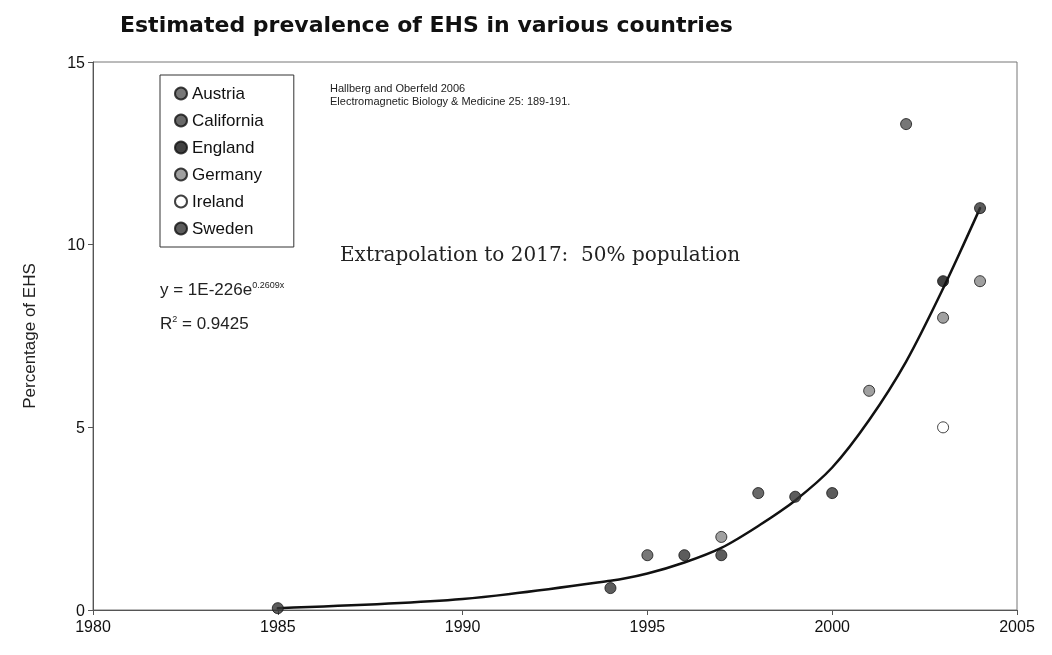 Image resolution: width=1052 pixels, height=655 pixels. What do you see at coordinates (81, 427) in the screenshot?
I see `y-tick-label: 5` at bounding box center [81, 427].